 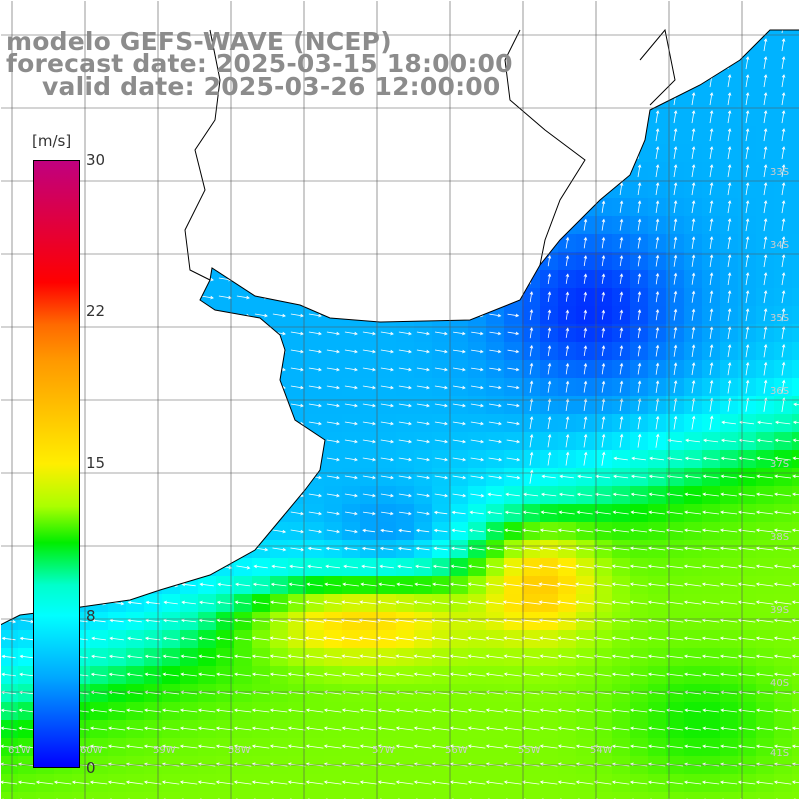 I want to click on lon-label: 61W, so click(x=19, y=750).